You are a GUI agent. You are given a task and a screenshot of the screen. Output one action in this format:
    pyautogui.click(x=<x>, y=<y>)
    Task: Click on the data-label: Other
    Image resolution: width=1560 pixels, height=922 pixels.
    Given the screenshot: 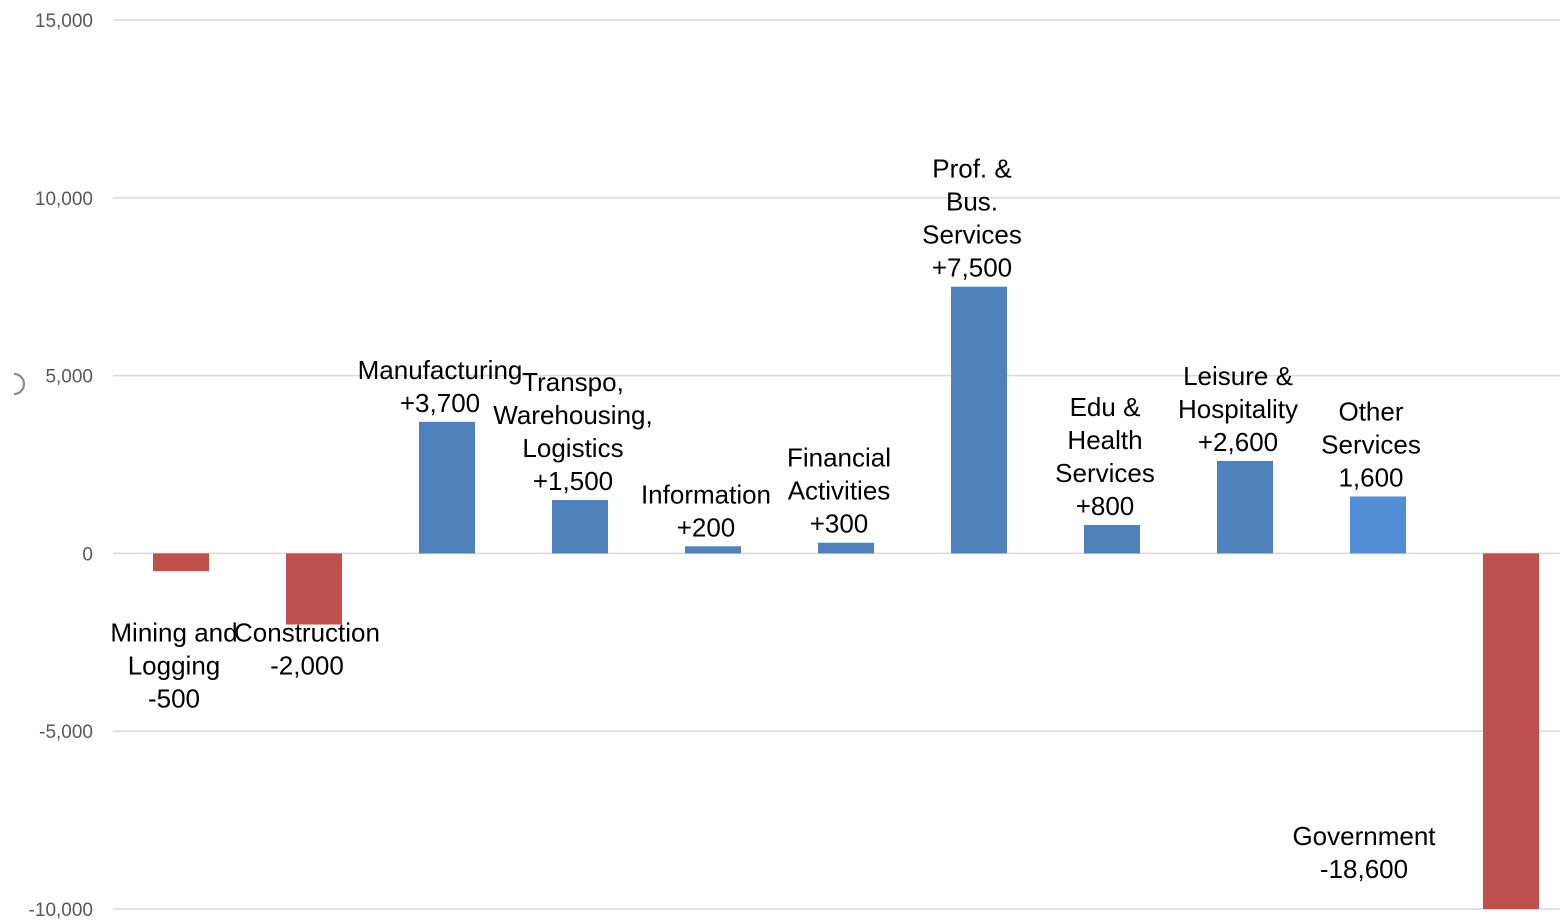 What is the action you would take?
    pyautogui.click(x=1370, y=412)
    